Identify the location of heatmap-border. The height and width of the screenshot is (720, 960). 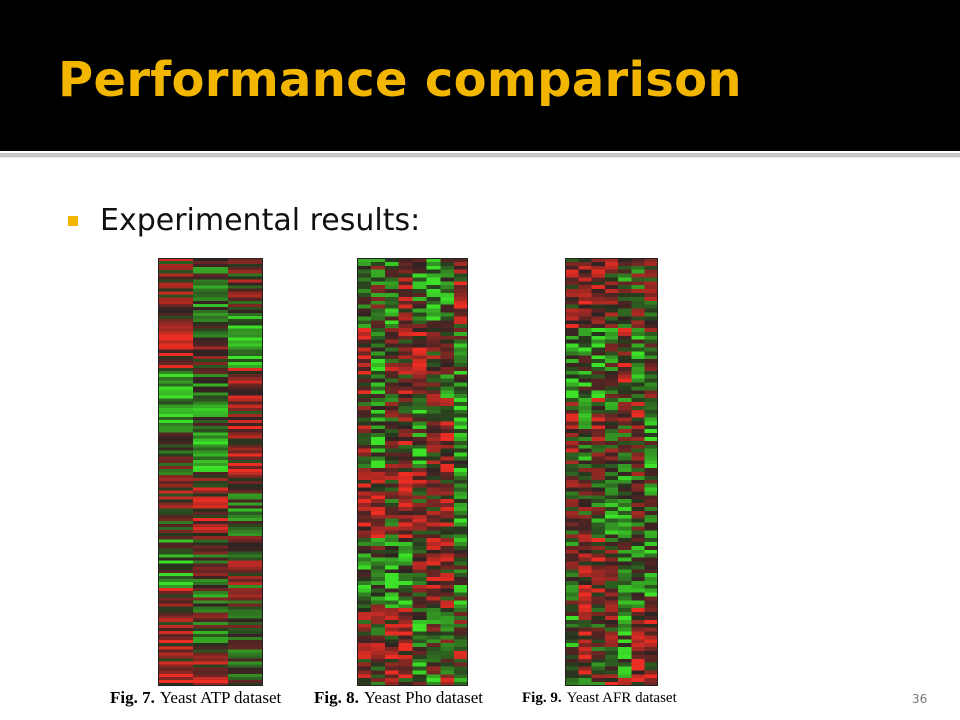
(210, 472).